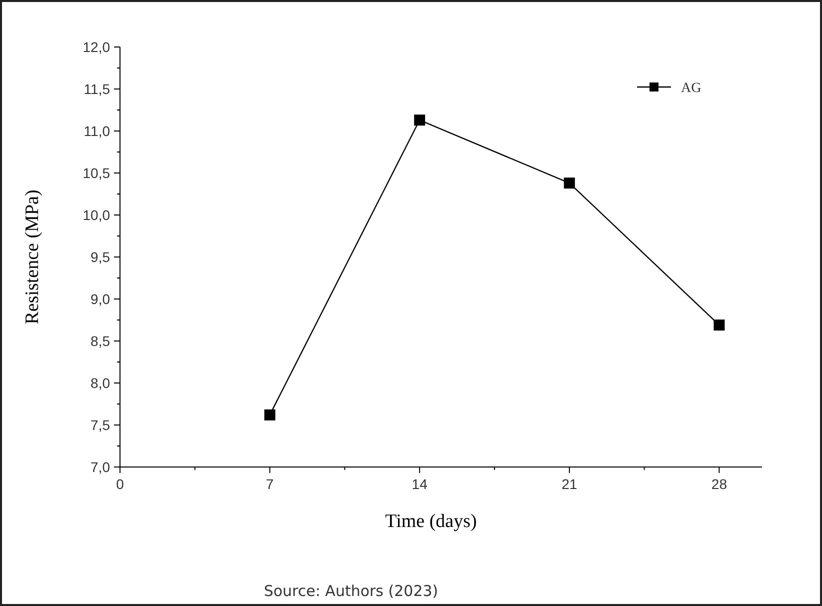 The width and height of the screenshot is (822, 606). I want to click on y-tick-label: 9,5, so click(100, 256).